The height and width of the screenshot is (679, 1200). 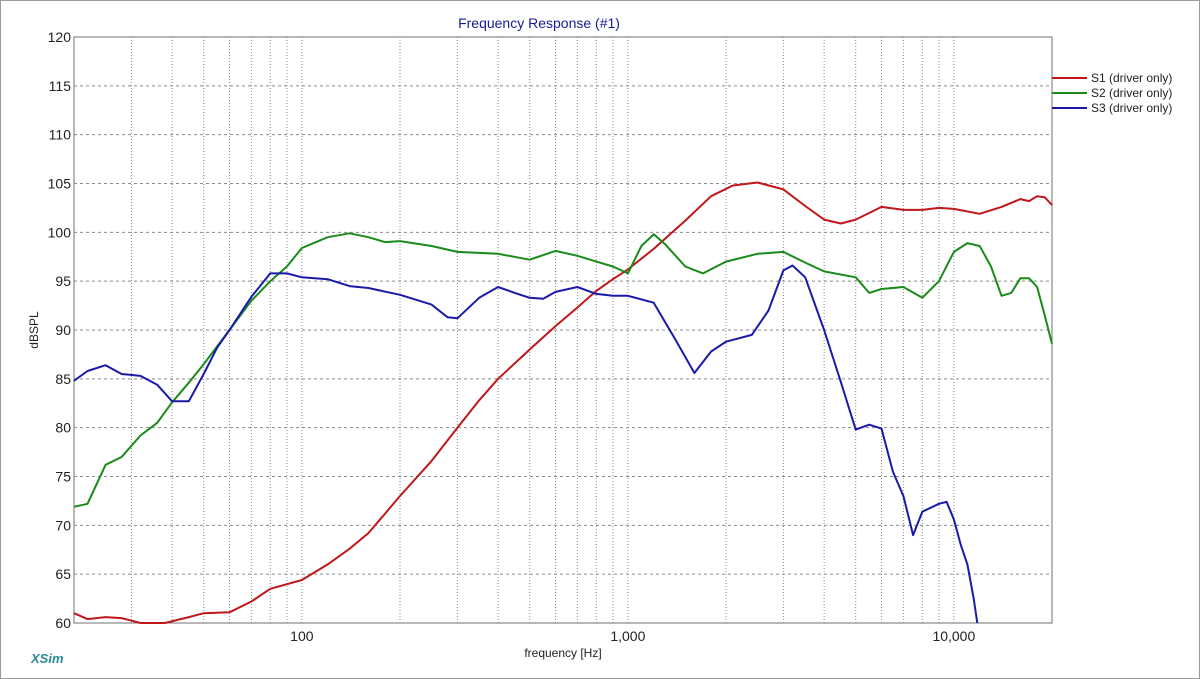 I want to click on x-axis-ticks: 100 1,000 10,000, so click(x=632, y=636).